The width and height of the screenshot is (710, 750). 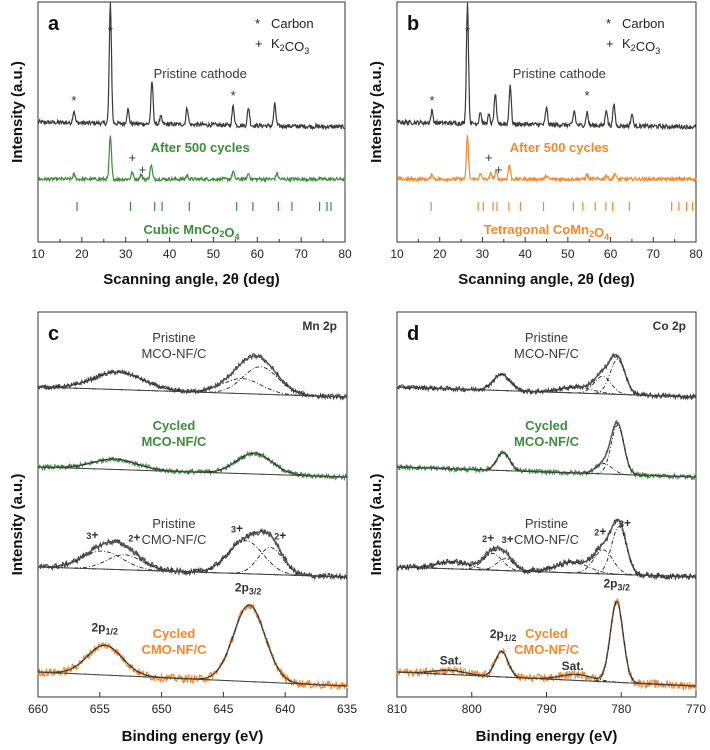 What do you see at coordinates (621, 709) in the screenshot?
I see `x-tick-label: 780` at bounding box center [621, 709].